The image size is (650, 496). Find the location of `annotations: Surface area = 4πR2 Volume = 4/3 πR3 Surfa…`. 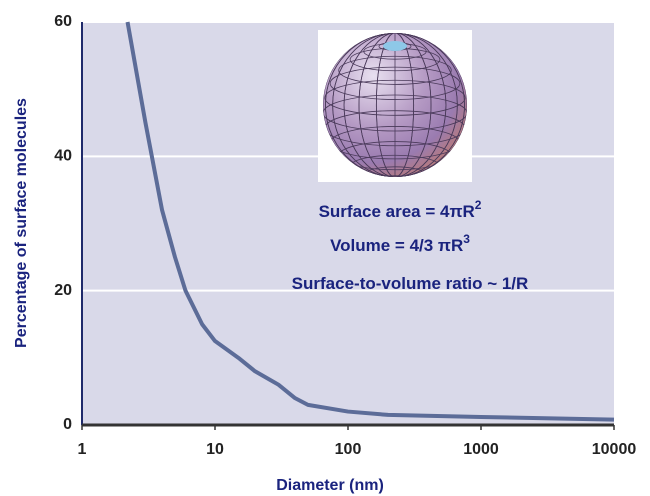

annotations: Surface area = 4πR2 Volume = 4/3 πR3 Surfa… is located at coordinates (410, 245).